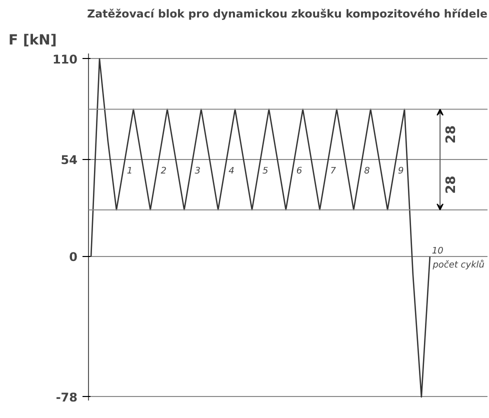 Image resolution: width=489 pixels, height=418 pixels. What do you see at coordinates (65, 59) in the screenshot?
I see `y-tick-label: 110` at bounding box center [65, 59].